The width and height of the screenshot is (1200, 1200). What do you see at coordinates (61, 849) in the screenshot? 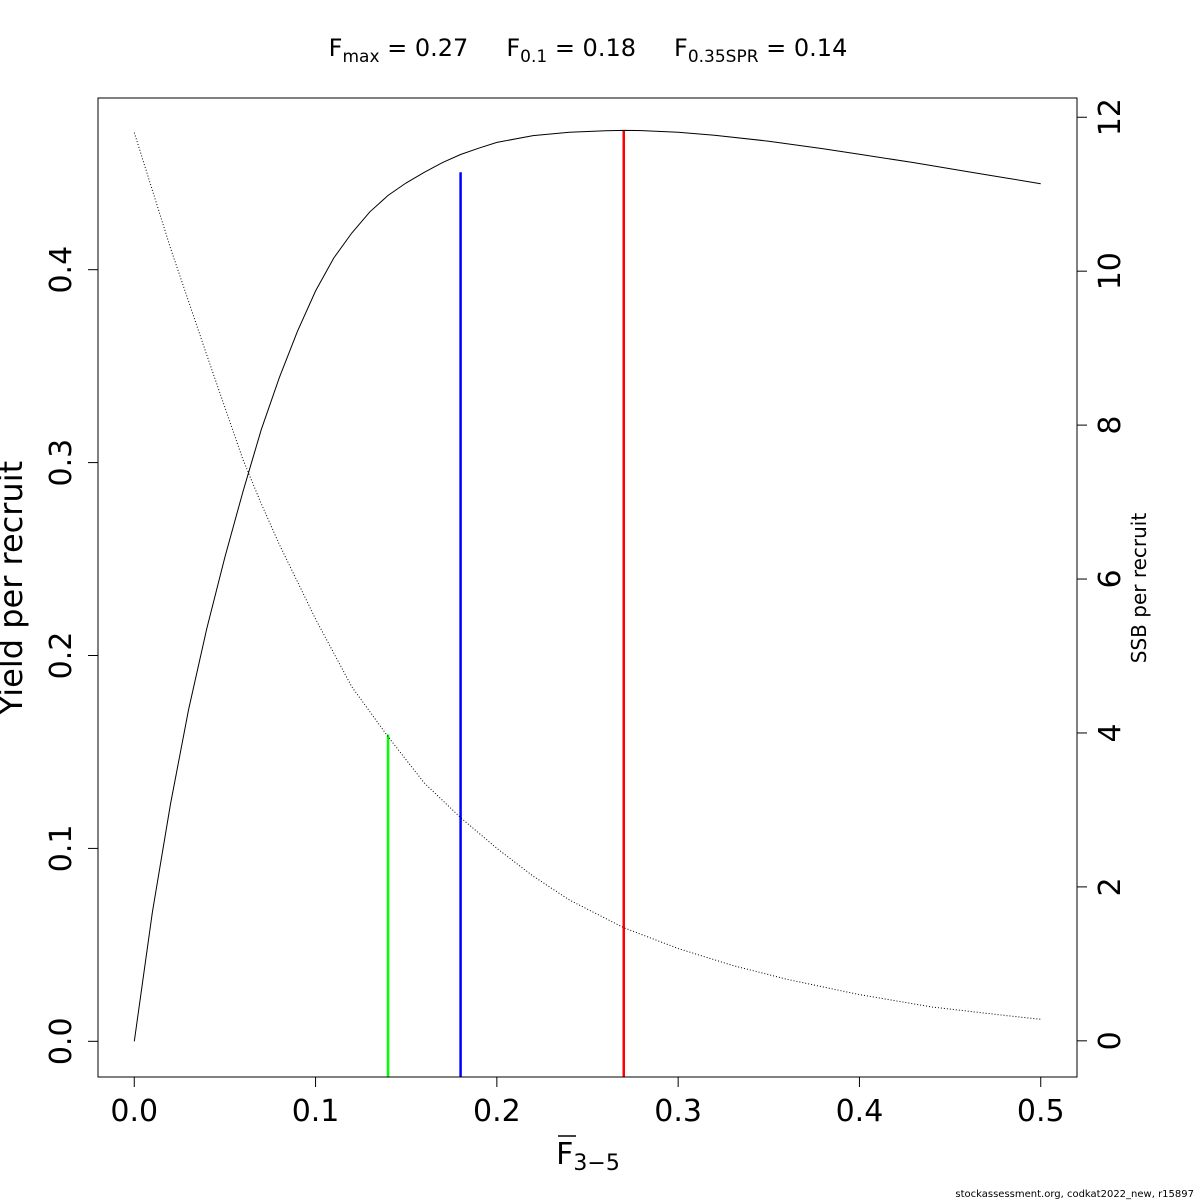
I see `y-tick-label: 0.1` at bounding box center [61, 849].